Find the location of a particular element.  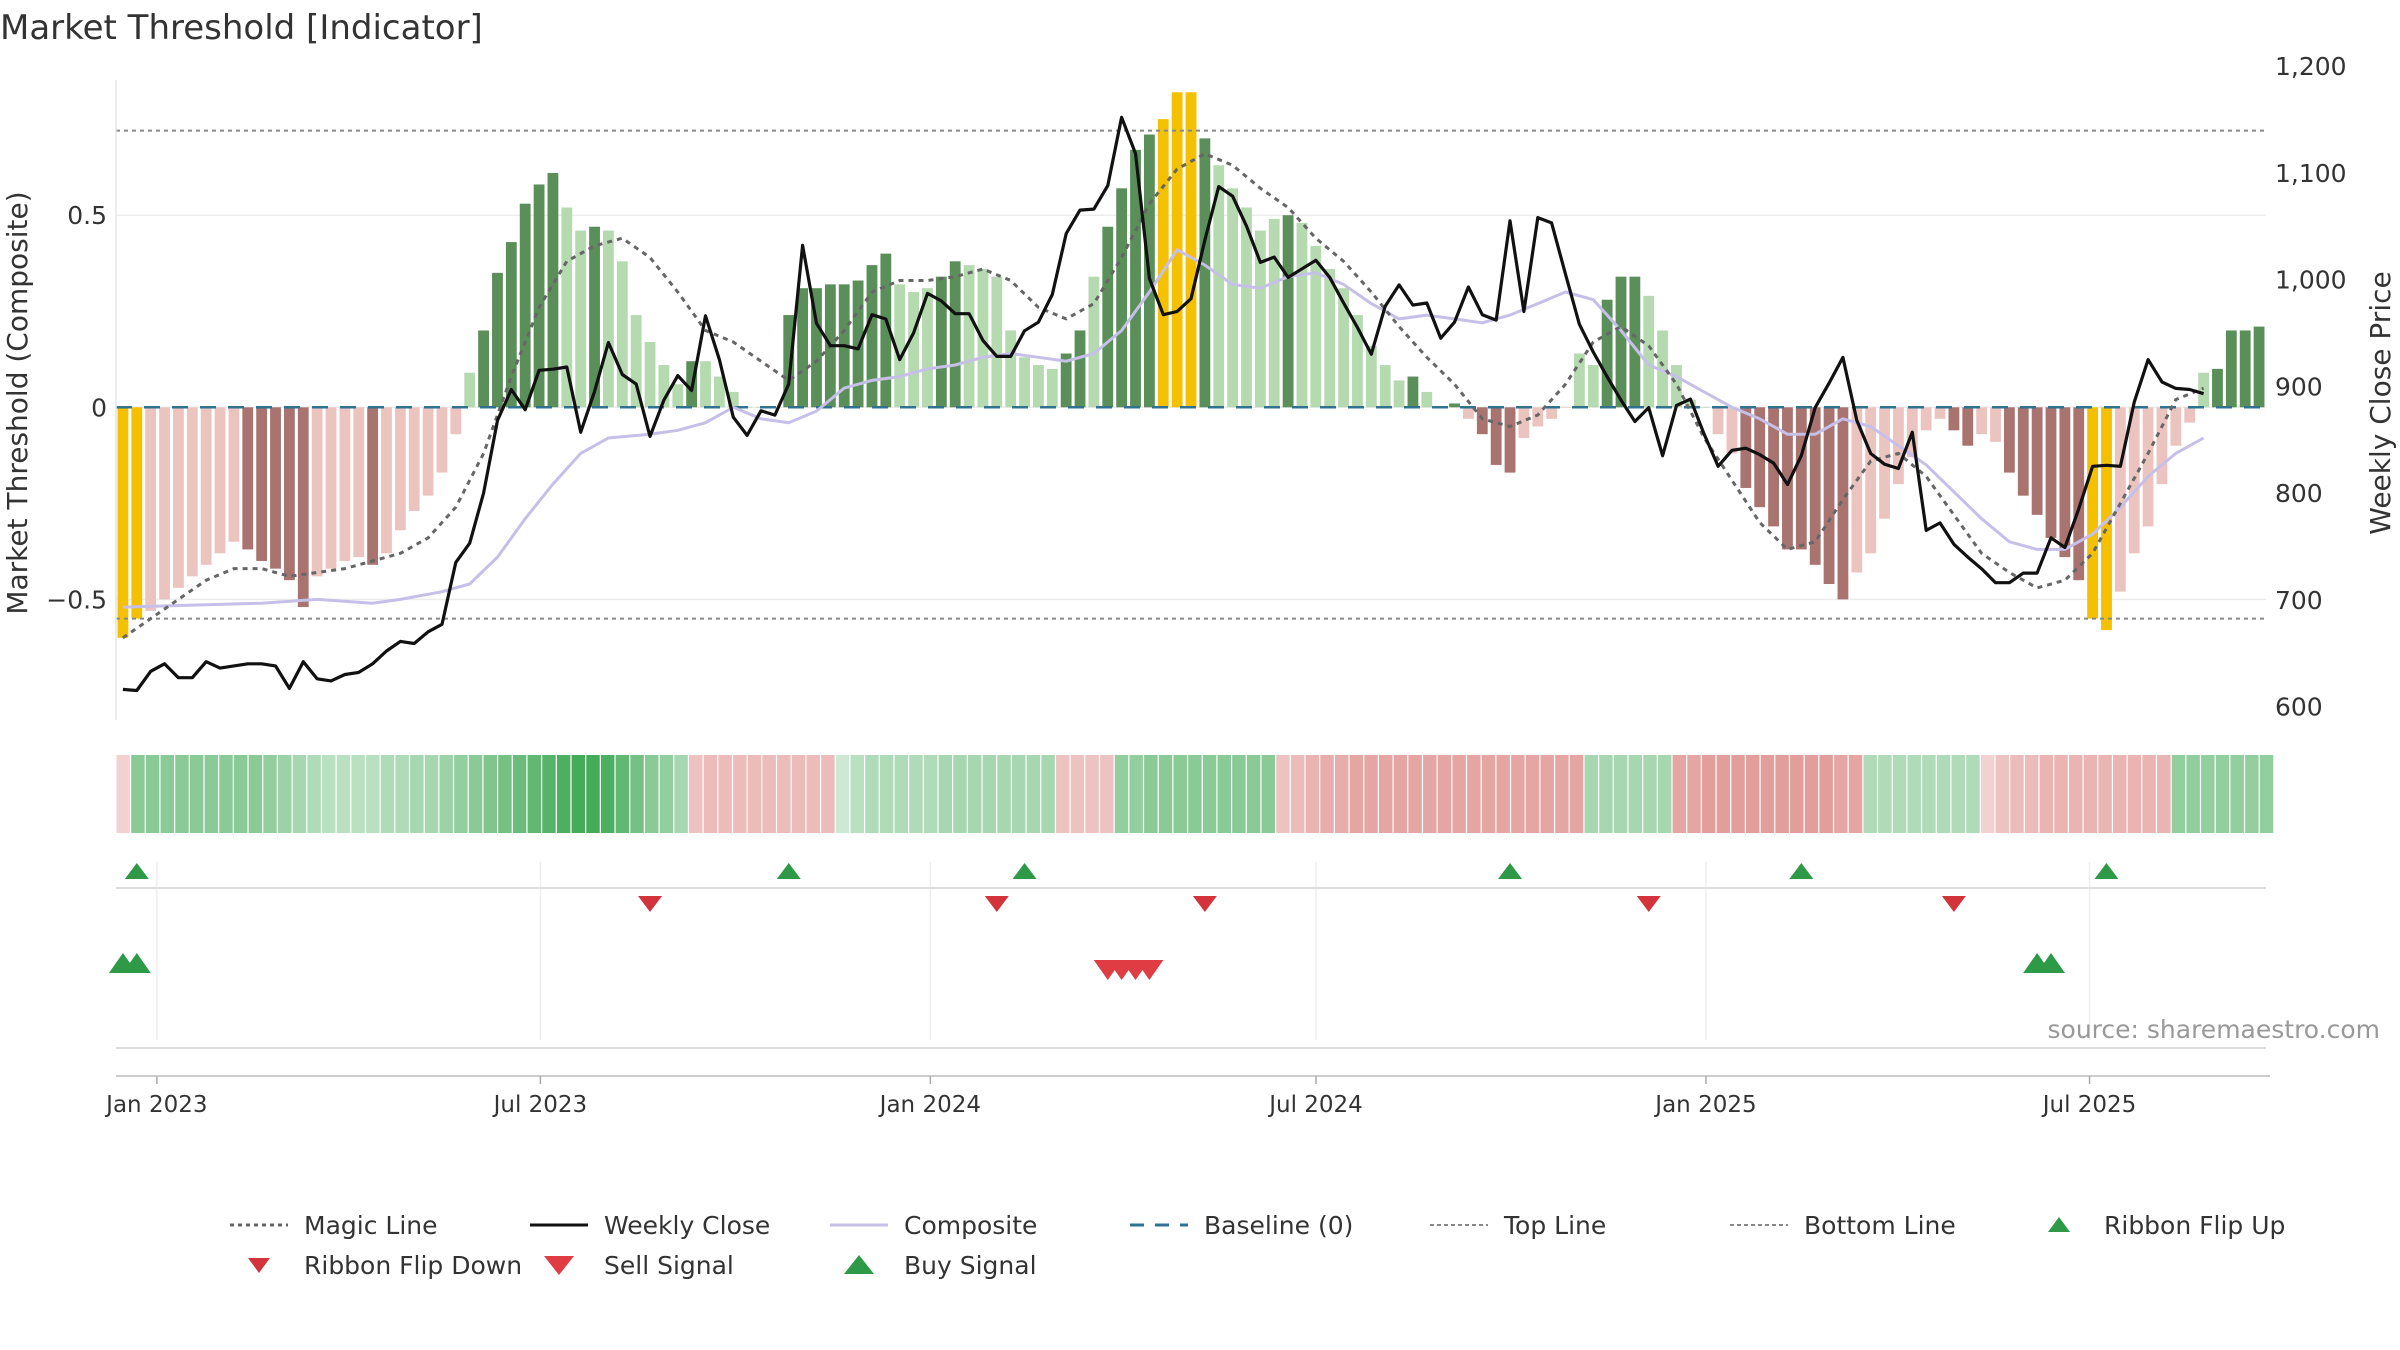

legend-item-bottom-line: Bottom Line is located at coordinates (1843, 1225).